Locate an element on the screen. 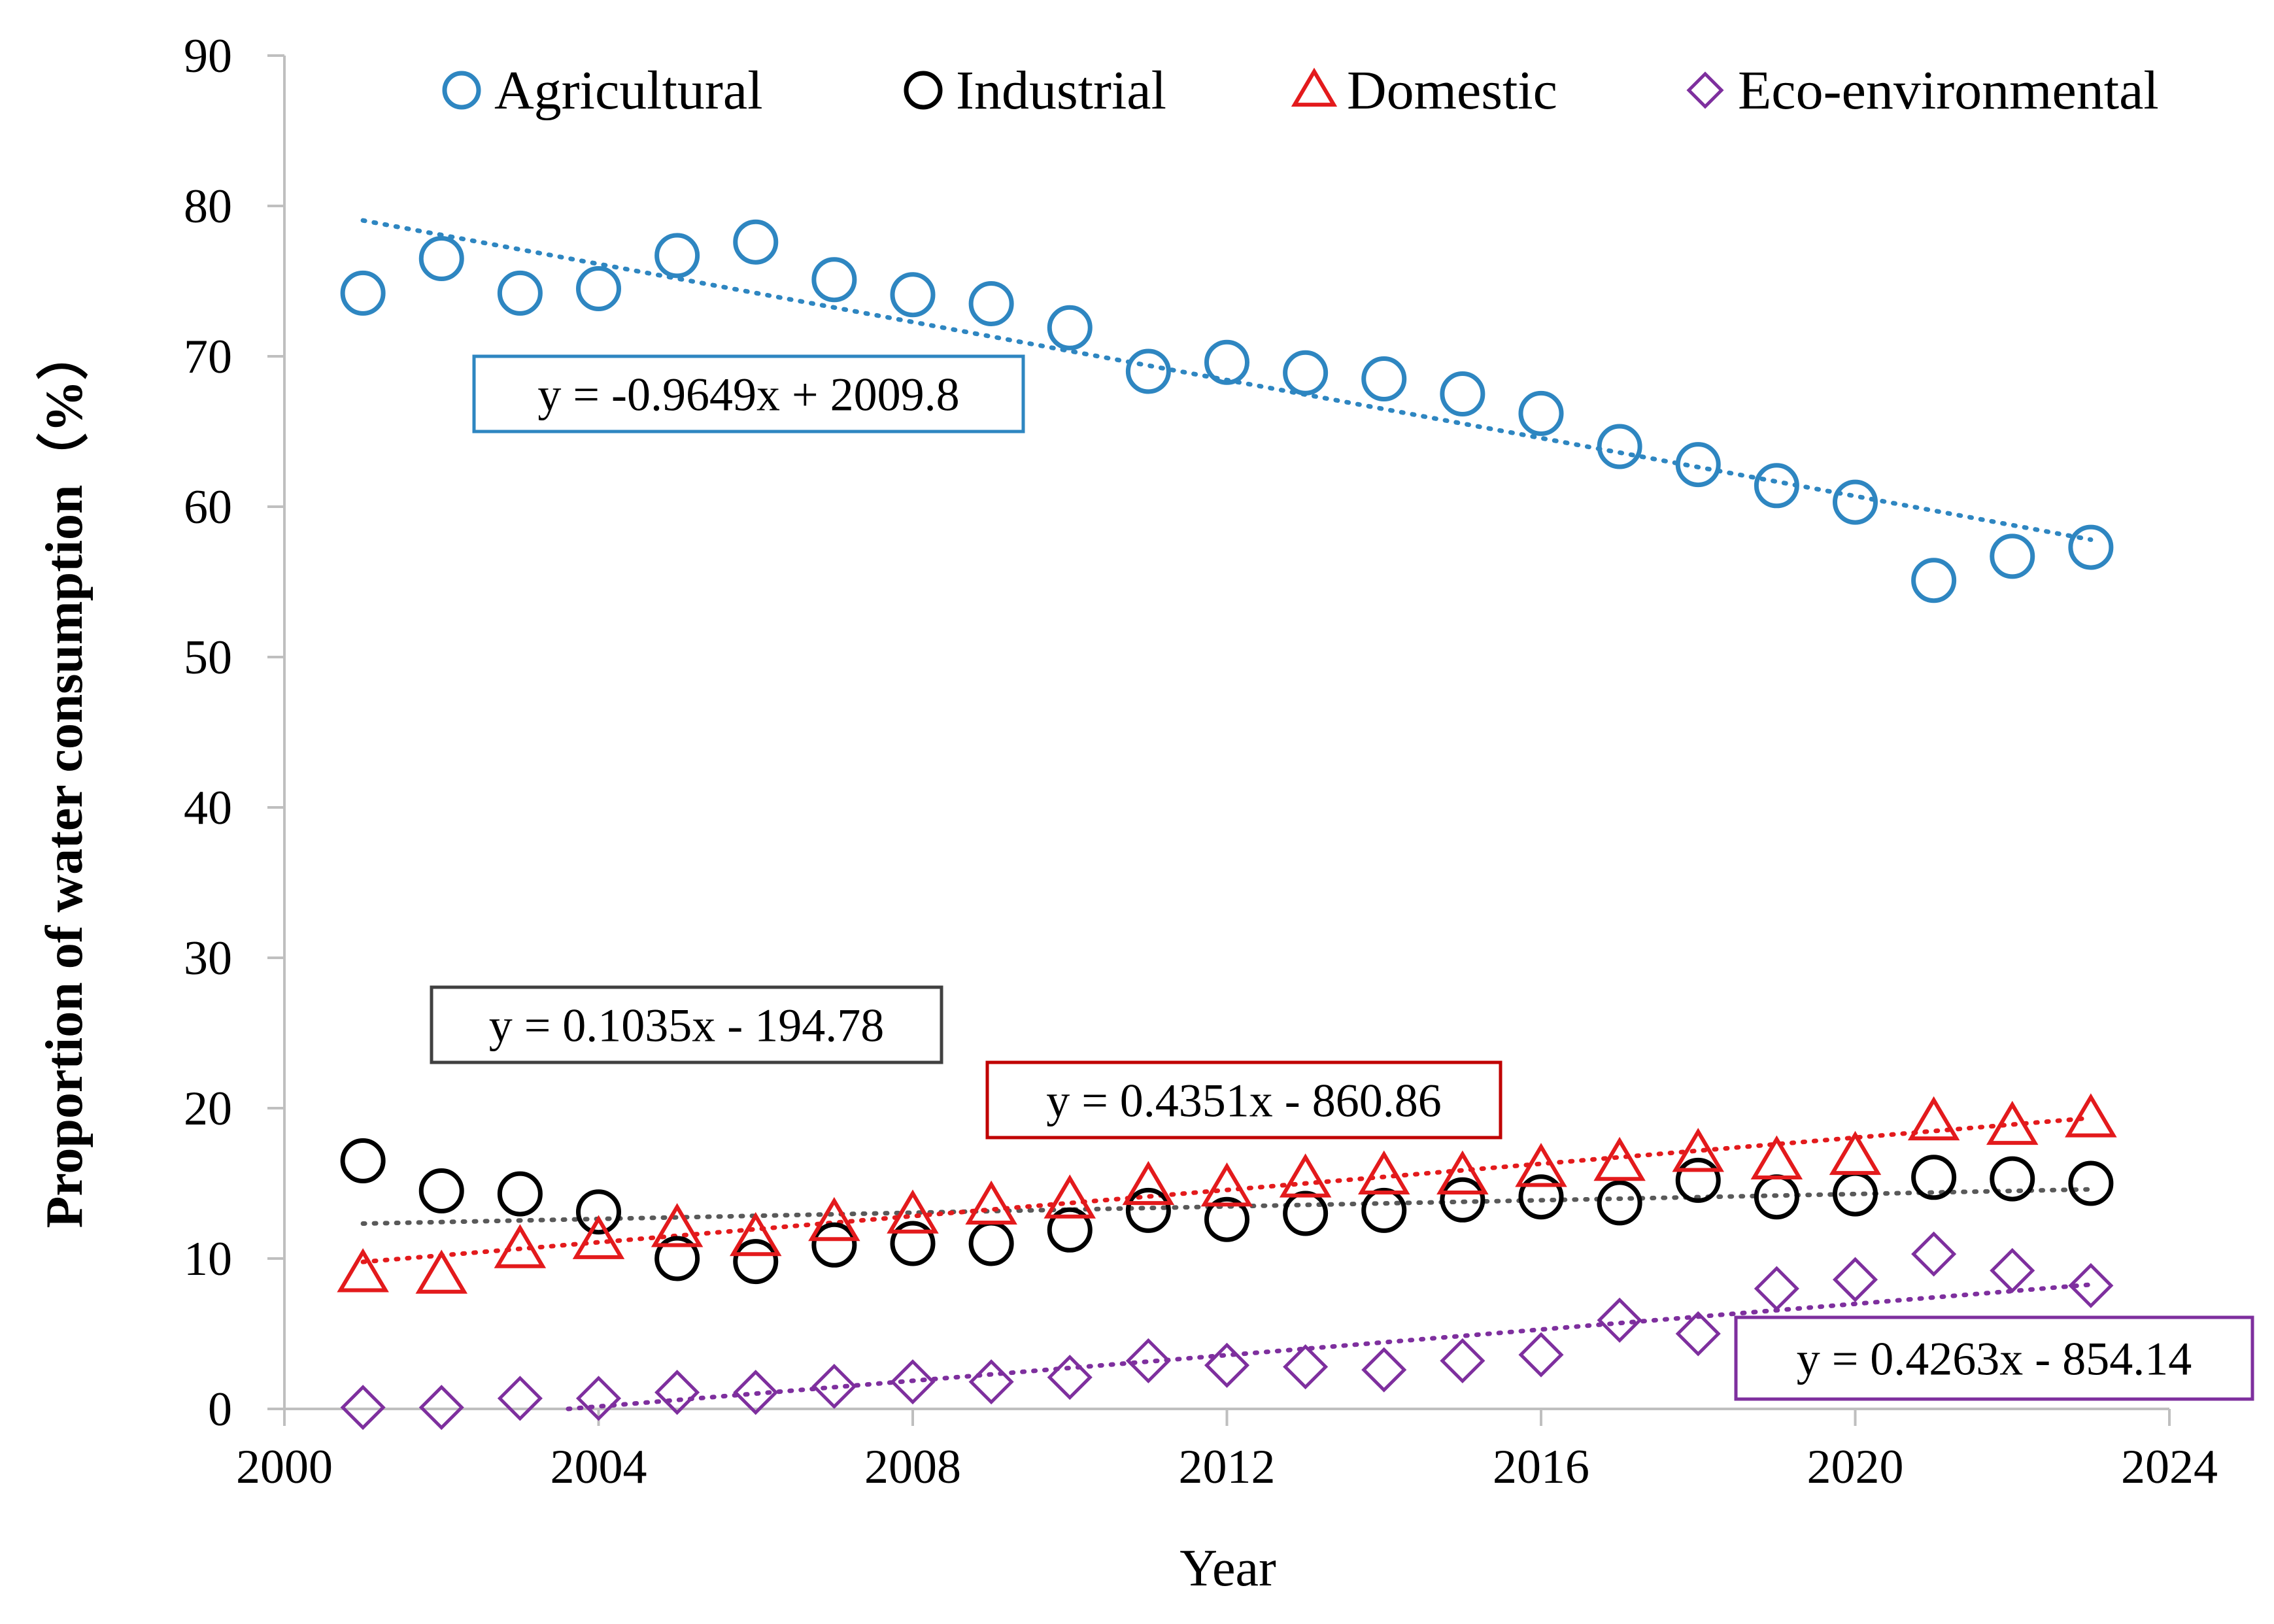 The image size is (2274, 1624). trendline-industrial is located at coordinates (1227, 1206).